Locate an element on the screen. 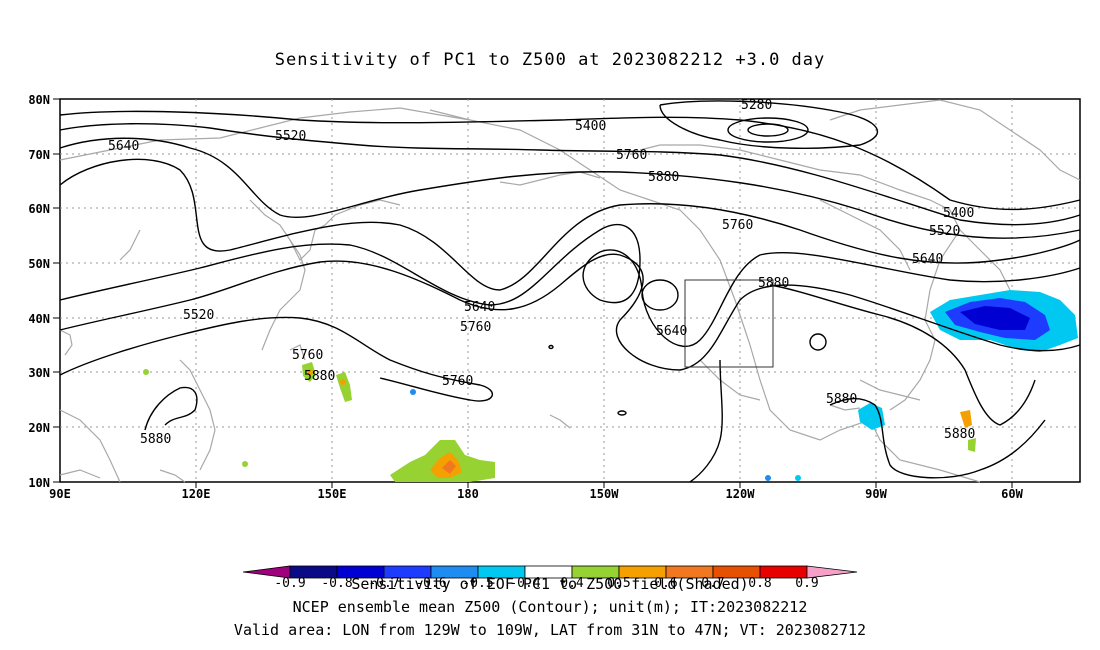 Image resolution: width=1100 pixels, height=650 pixels. colorbar-tick-label: -0.5 is located at coordinates (477, 583).